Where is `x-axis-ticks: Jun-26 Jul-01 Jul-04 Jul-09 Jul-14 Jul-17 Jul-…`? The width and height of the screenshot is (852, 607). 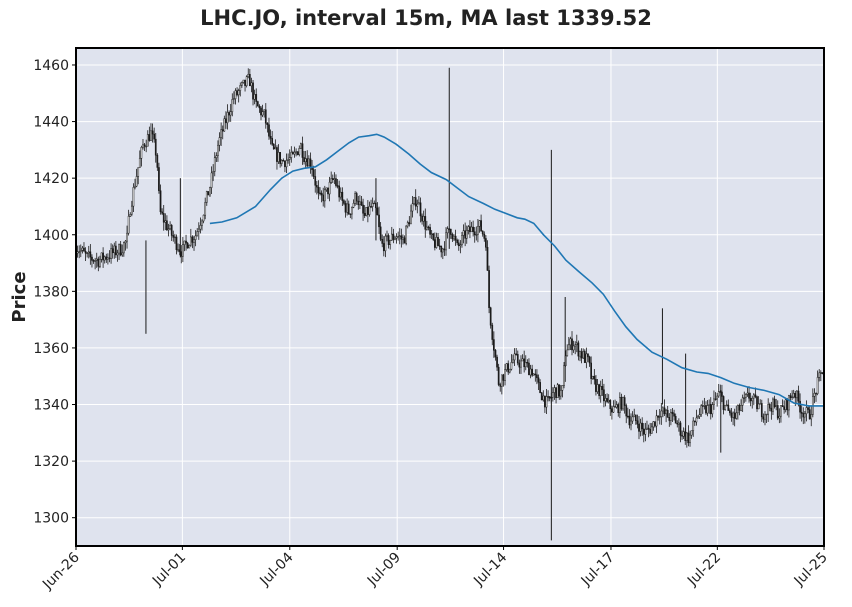 x-axis-ticks: Jun-26 Jul-01 Jul-04 Jul-09 Jul-14 Jul-17 Jul-… is located at coordinates (435, 569).